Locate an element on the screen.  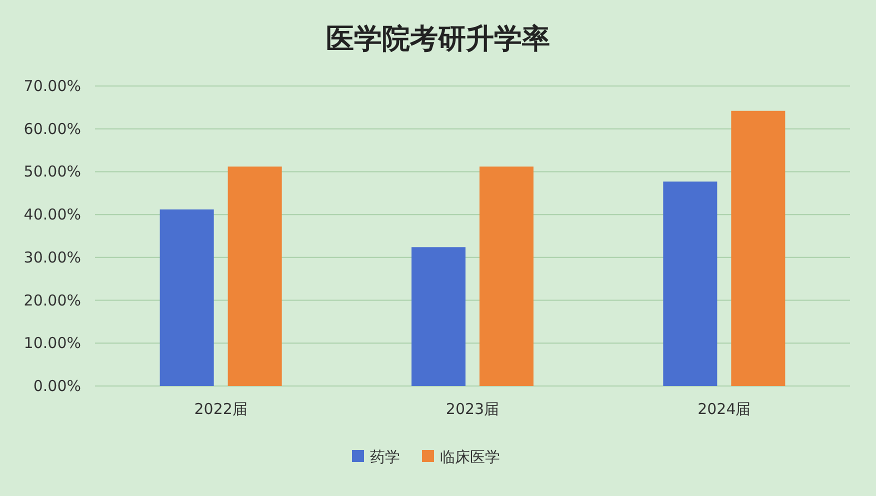
chart-title: 医学院考研升学率 is located at coordinates (438, 38).